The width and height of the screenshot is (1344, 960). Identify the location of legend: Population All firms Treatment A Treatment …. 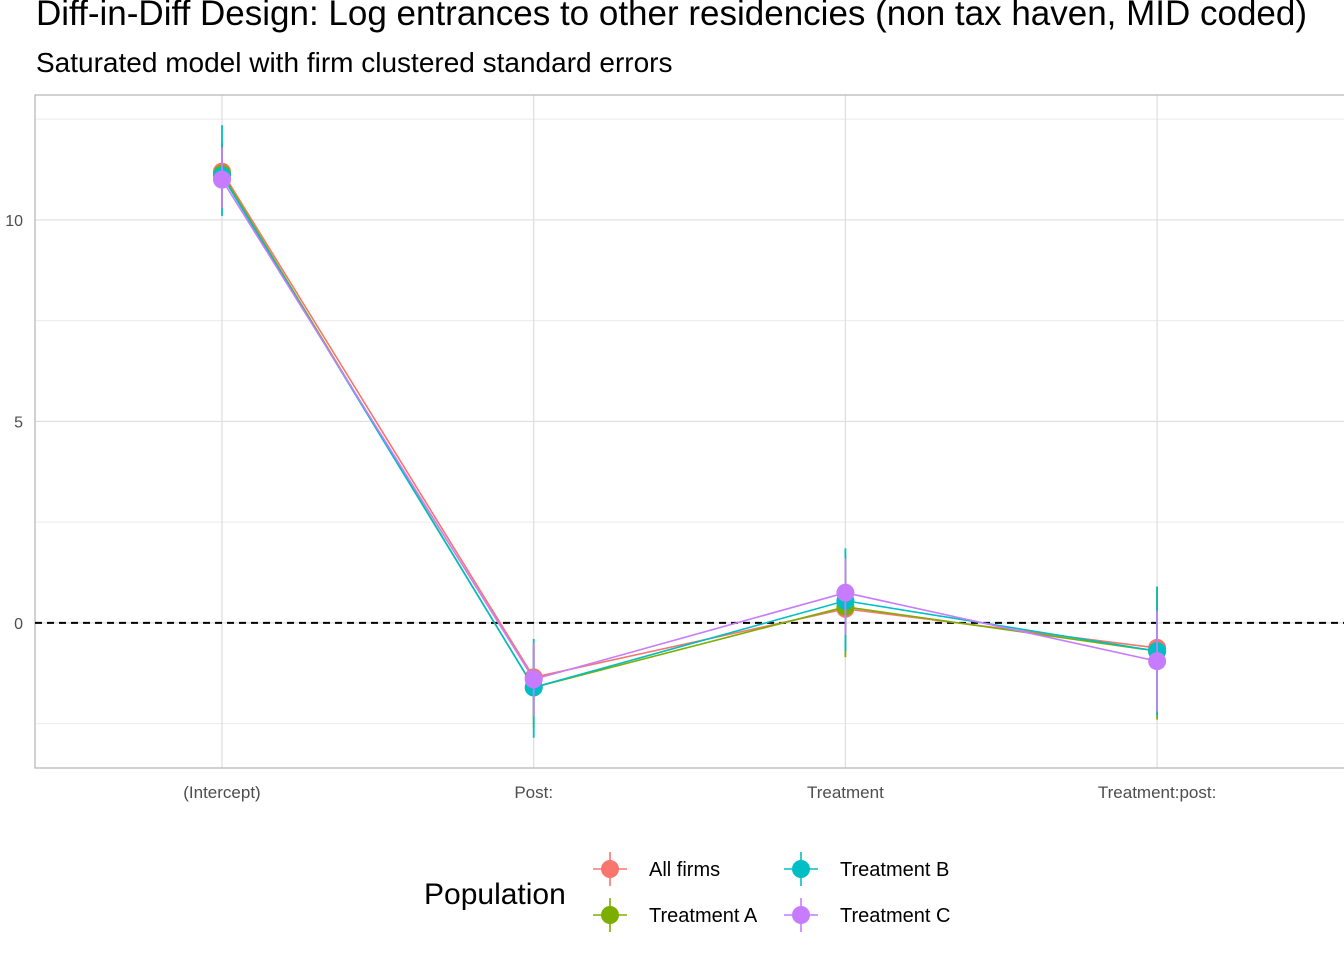
(687, 892).